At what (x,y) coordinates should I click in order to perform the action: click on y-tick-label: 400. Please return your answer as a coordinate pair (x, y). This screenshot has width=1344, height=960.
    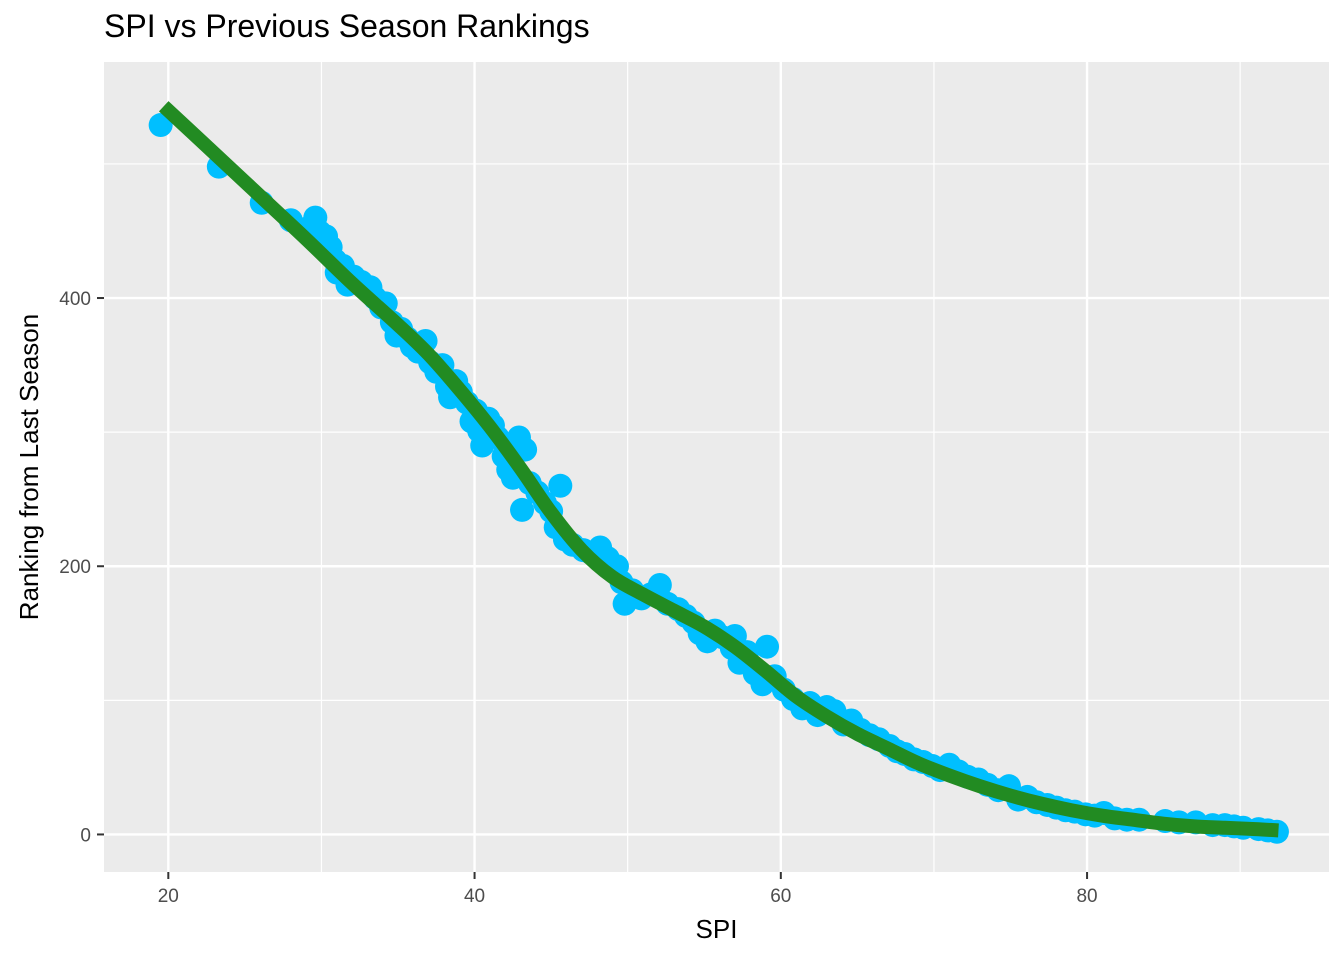
    Looking at the image, I should click on (75, 299).